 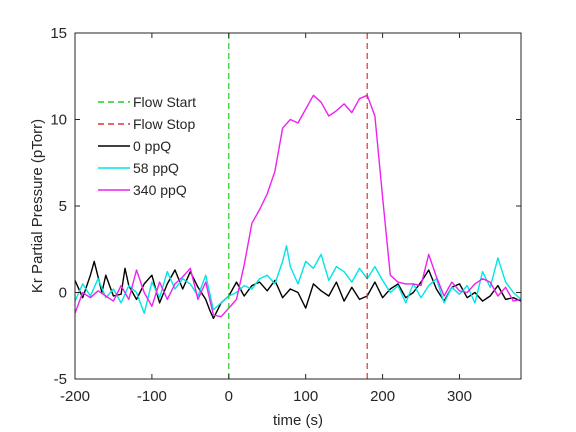 What do you see at coordinates (164, 102) in the screenshot?
I see `legend-label: Flow Start` at bounding box center [164, 102].